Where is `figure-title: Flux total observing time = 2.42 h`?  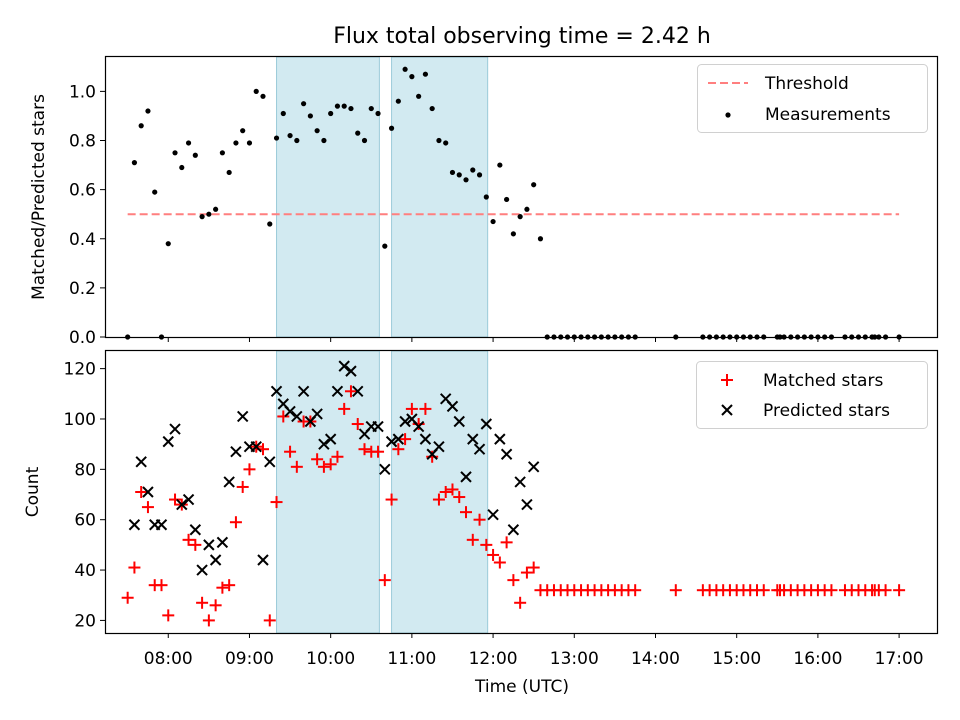
figure-title: Flux total observing time = 2.42 h is located at coordinates (522, 36).